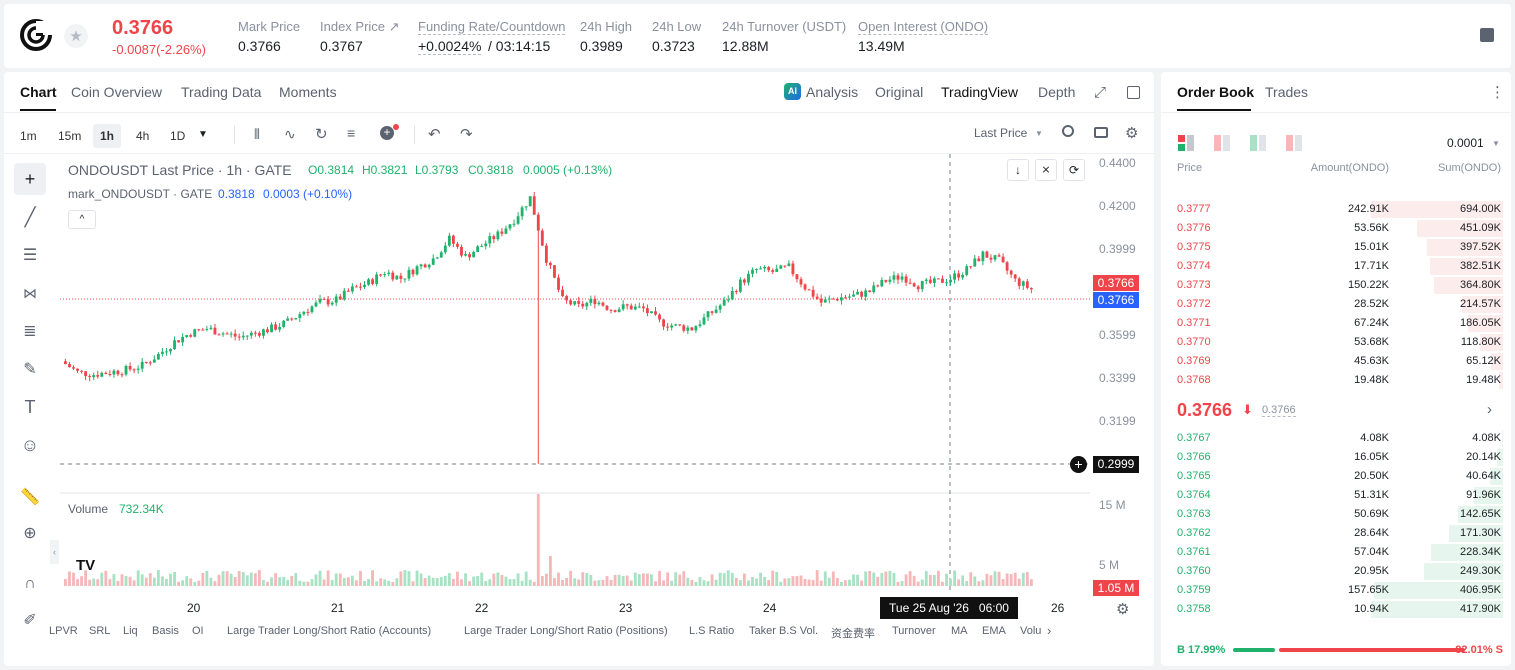 The width and height of the screenshot is (1515, 670). What do you see at coordinates (1031, 631) in the screenshot?
I see `indicator-volume: Volu` at bounding box center [1031, 631].